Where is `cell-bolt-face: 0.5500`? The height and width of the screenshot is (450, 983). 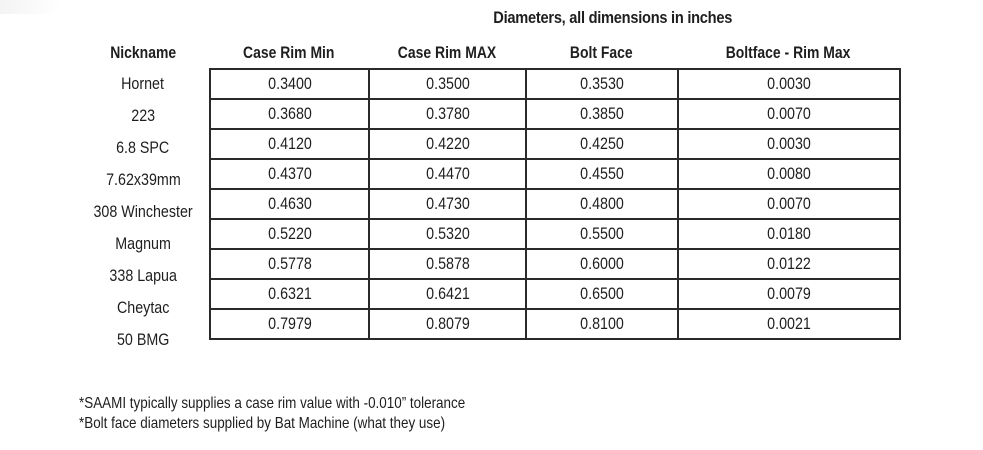 cell-bolt-face: 0.5500 is located at coordinates (602, 234).